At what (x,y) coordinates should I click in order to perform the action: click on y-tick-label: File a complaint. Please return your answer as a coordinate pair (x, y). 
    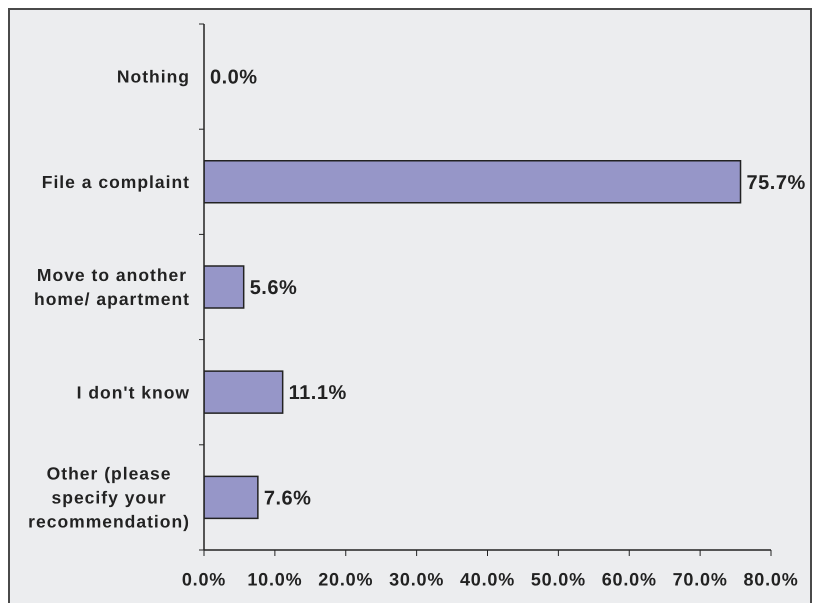
    Looking at the image, I should click on (116, 182).